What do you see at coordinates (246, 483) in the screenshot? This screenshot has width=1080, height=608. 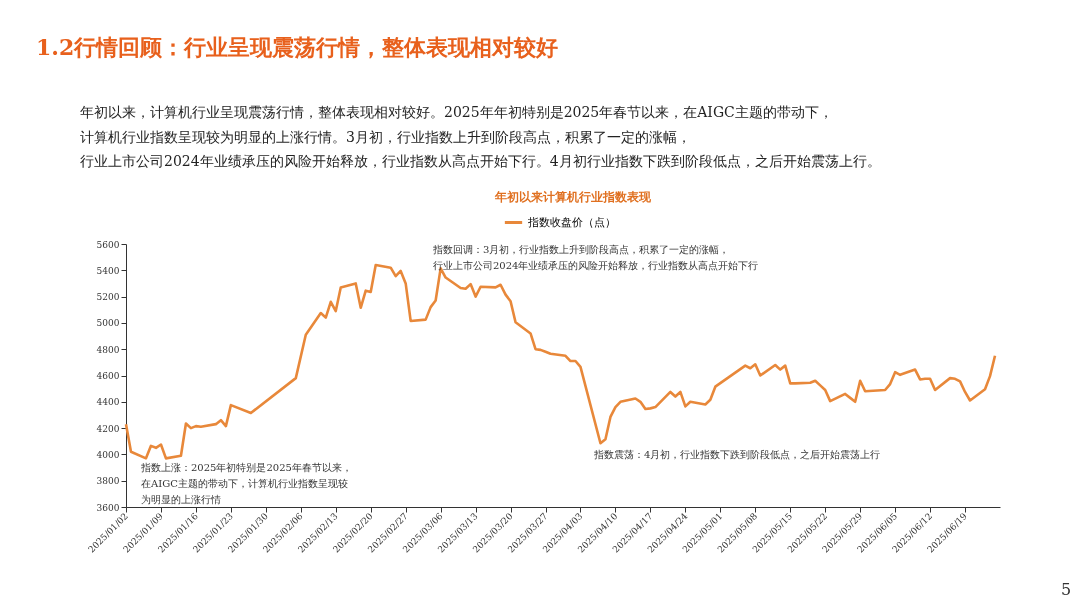 I see `annotation: 指数上涨：2025年初特别是2025年春节以来，在AIGC主题的带动下，计算机行业指数呈现较为明显的上涨行情` at bounding box center [246, 483].